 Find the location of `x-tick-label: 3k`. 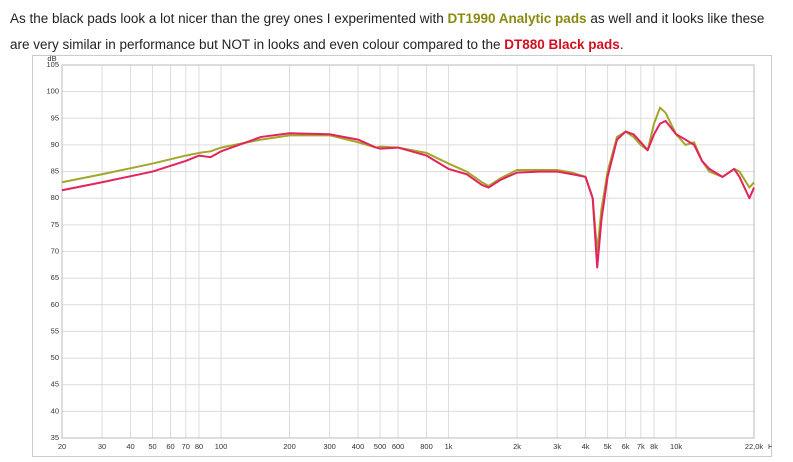

x-tick-label: 3k is located at coordinates (557, 446).